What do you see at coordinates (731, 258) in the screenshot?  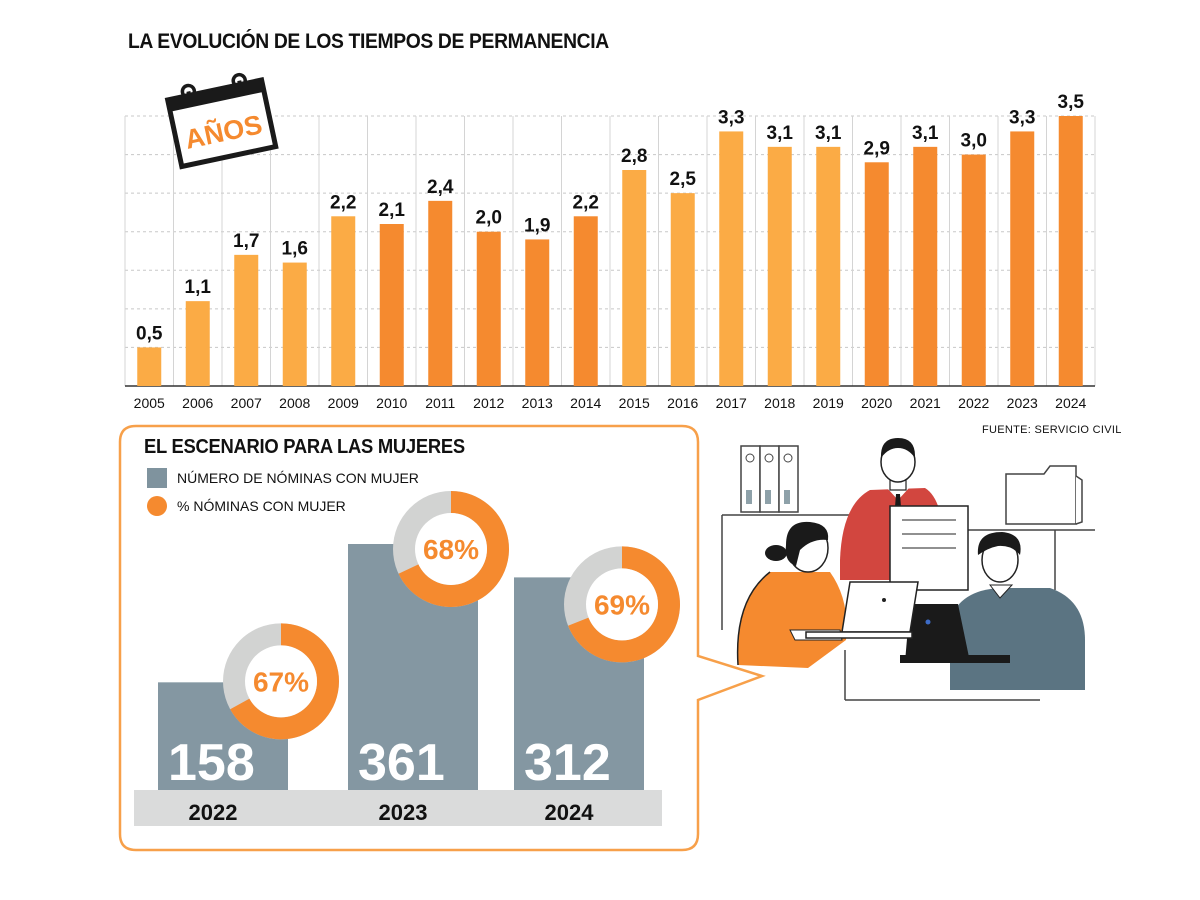 I see `bar-2017` at bounding box center [731, 258].